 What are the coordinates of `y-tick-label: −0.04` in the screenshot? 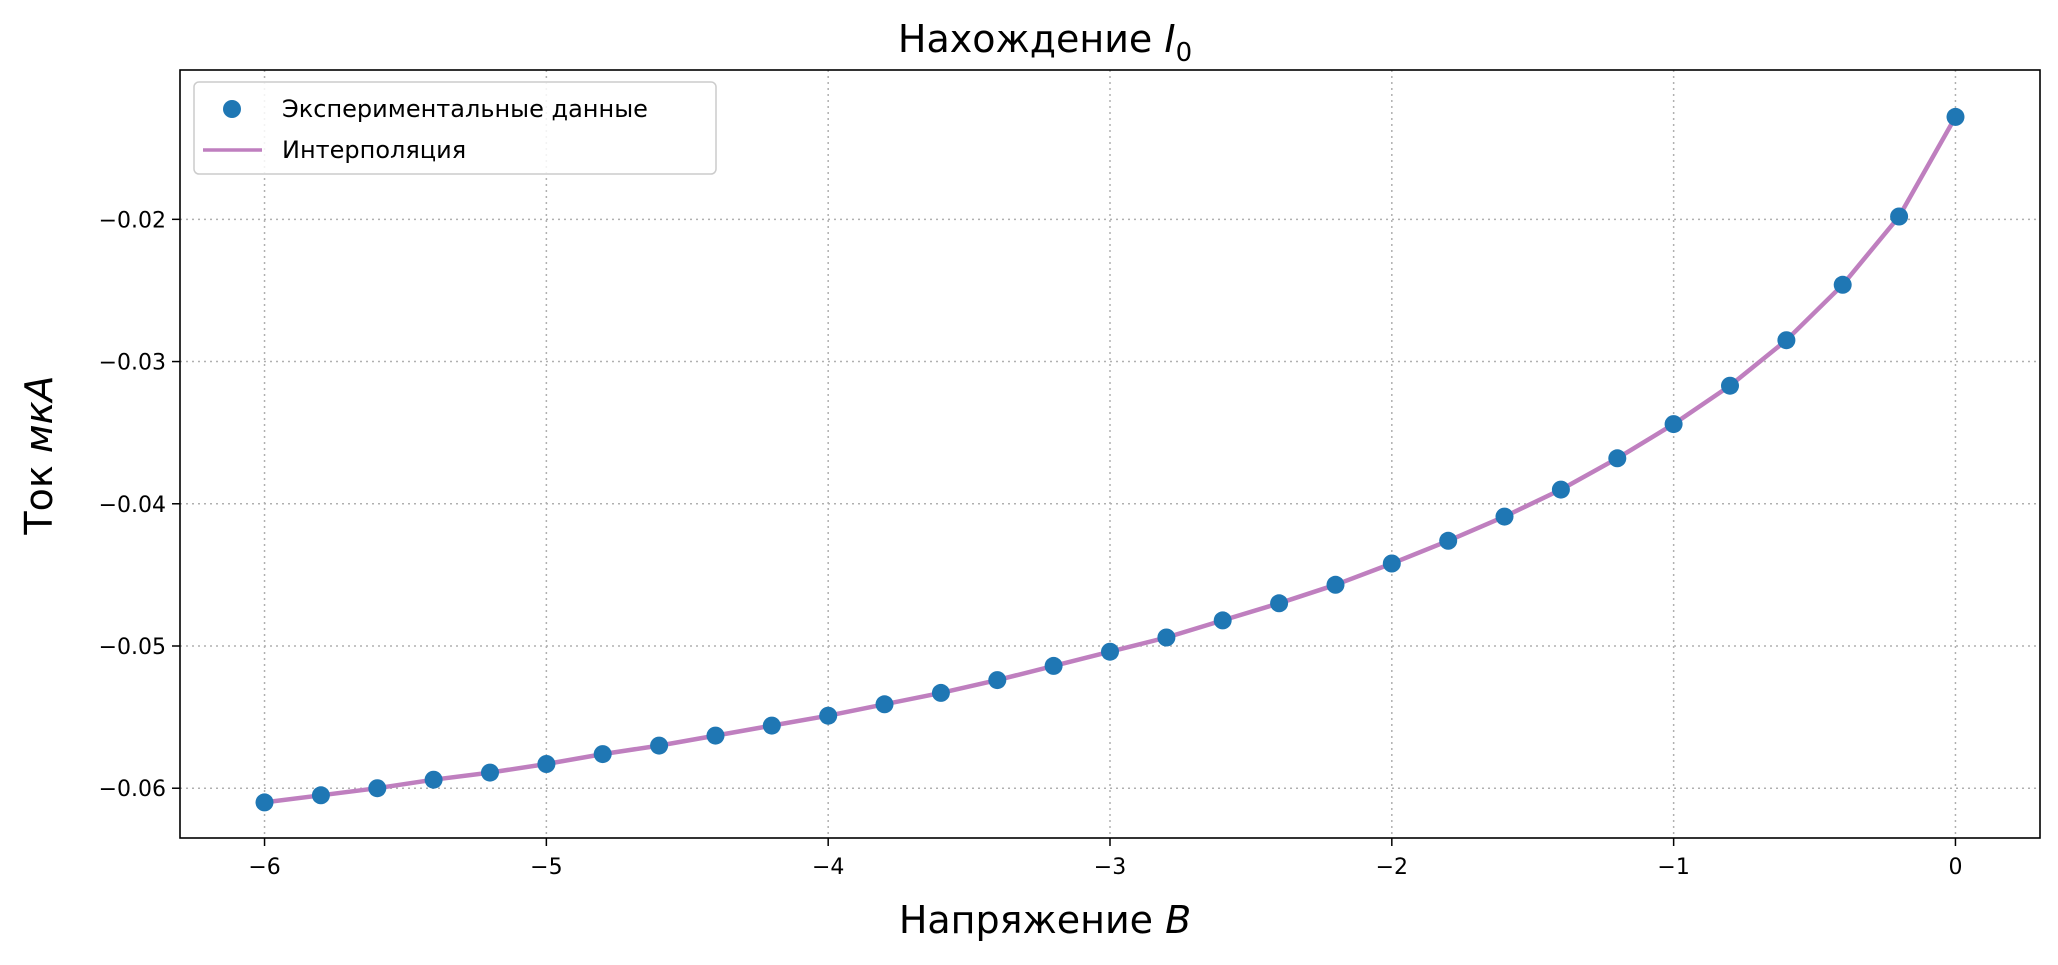 It's located at (132, 505).